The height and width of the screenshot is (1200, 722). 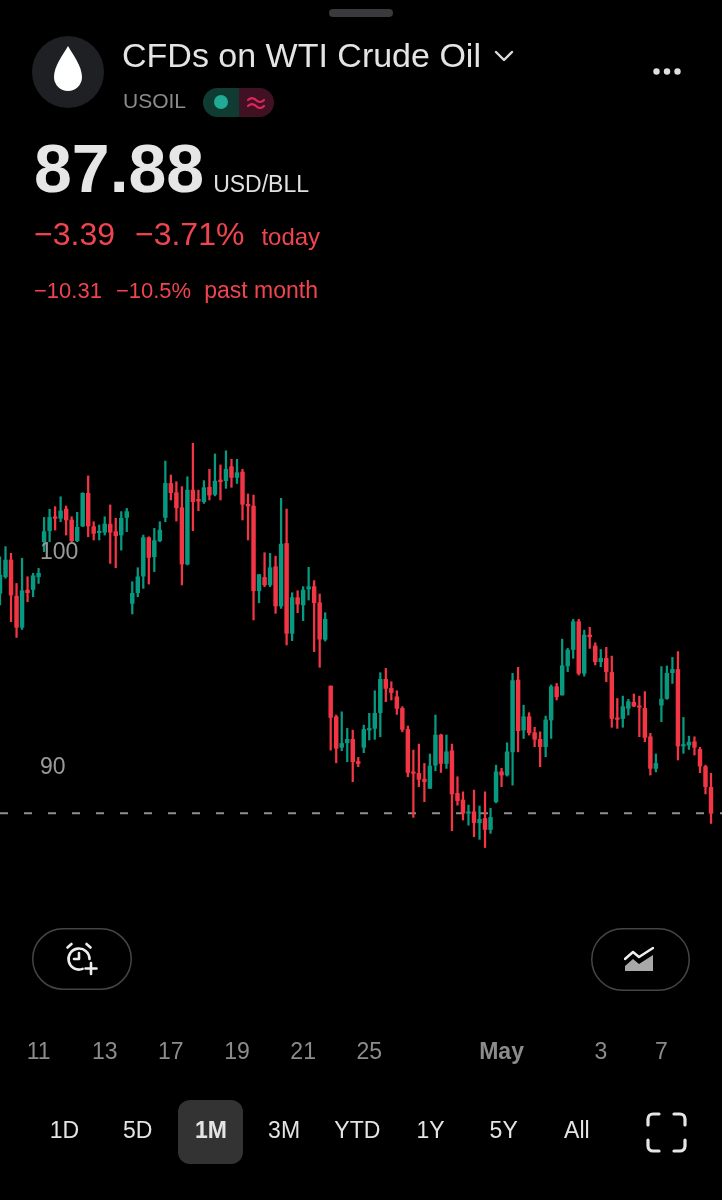 I want to click on annotation: 1D, so click(x=64, y=1130).